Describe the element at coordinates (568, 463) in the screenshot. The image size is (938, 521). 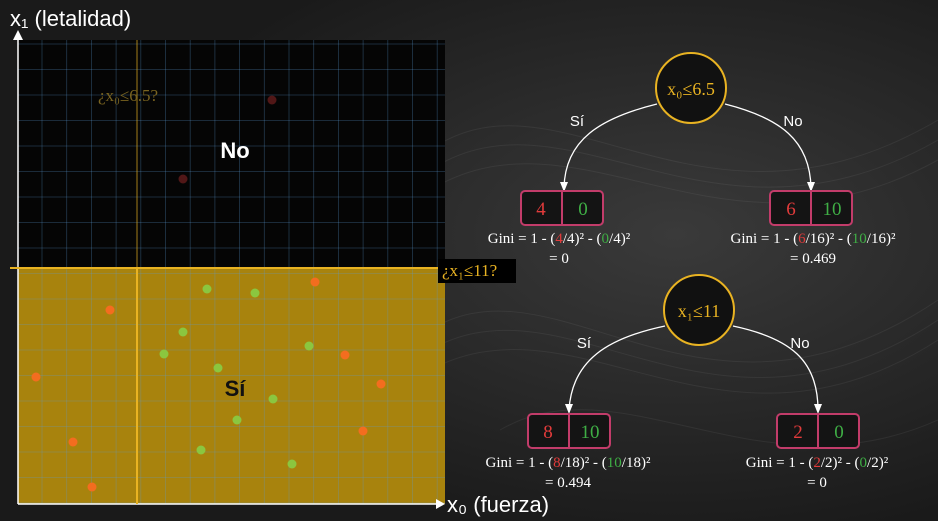
I see `tree2-left-gini: Gini = 1 - (8/18)² - (10/18)²` at that location.